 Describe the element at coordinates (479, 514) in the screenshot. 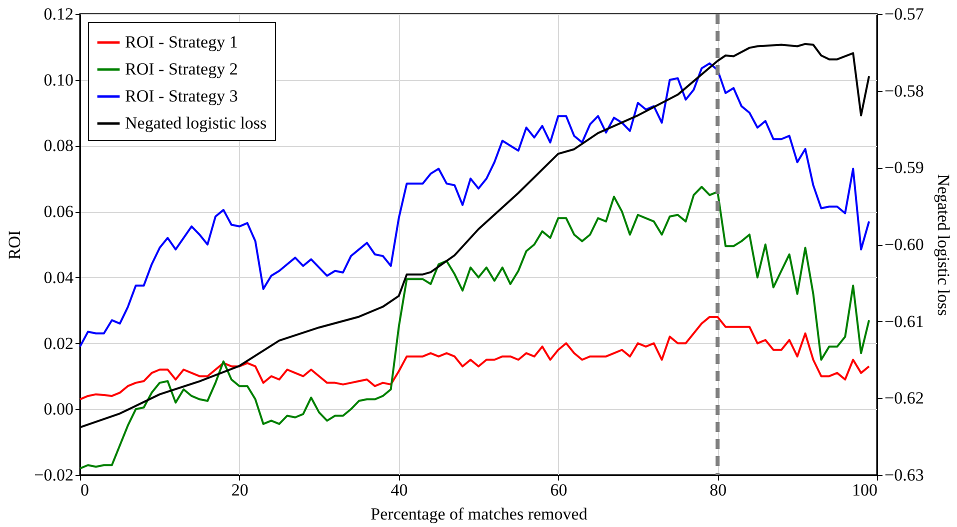

I see `x-axis-title: Percentage of matches removed` at that location.